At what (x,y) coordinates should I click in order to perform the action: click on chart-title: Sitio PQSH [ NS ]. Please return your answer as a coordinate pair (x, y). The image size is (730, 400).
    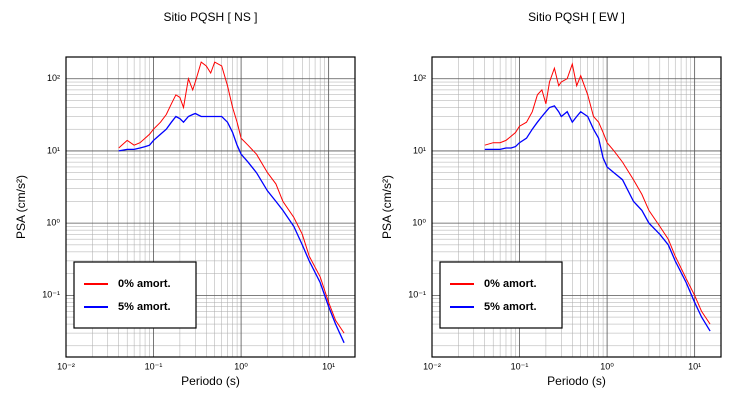
    Looking at the image, I should click on (210, 17).